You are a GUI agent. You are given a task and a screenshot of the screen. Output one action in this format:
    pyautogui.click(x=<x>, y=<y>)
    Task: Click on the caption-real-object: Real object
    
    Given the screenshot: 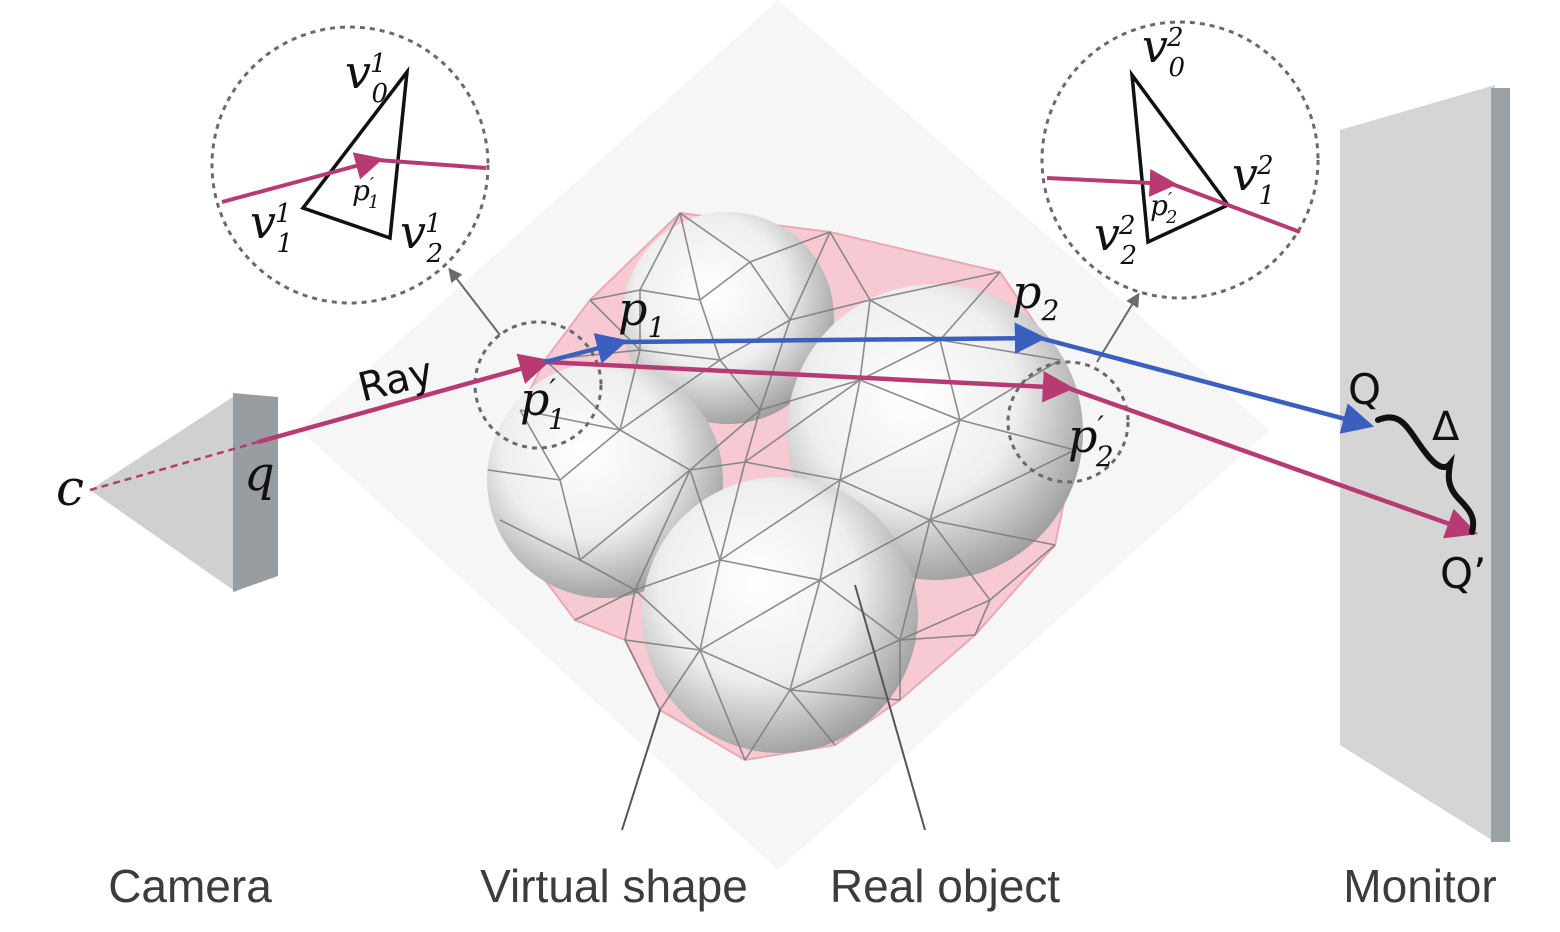 What is the action you would take?
    pyautogui.click(x=945, y=886)
    